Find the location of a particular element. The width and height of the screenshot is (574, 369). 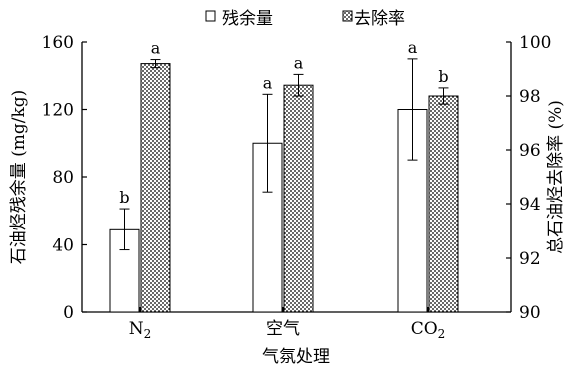

left-axis-ticks: 0 40 80 120 160 is located at coordinates (64, 178).